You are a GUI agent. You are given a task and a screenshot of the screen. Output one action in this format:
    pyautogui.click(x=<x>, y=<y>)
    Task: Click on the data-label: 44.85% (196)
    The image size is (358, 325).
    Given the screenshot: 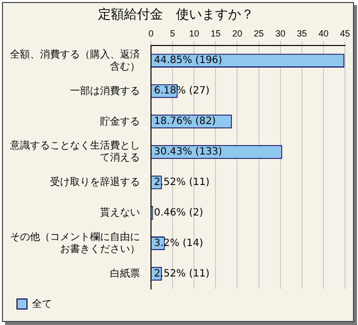 What is the action you would take?
    pyautogui.click(x=188, y=60)
    